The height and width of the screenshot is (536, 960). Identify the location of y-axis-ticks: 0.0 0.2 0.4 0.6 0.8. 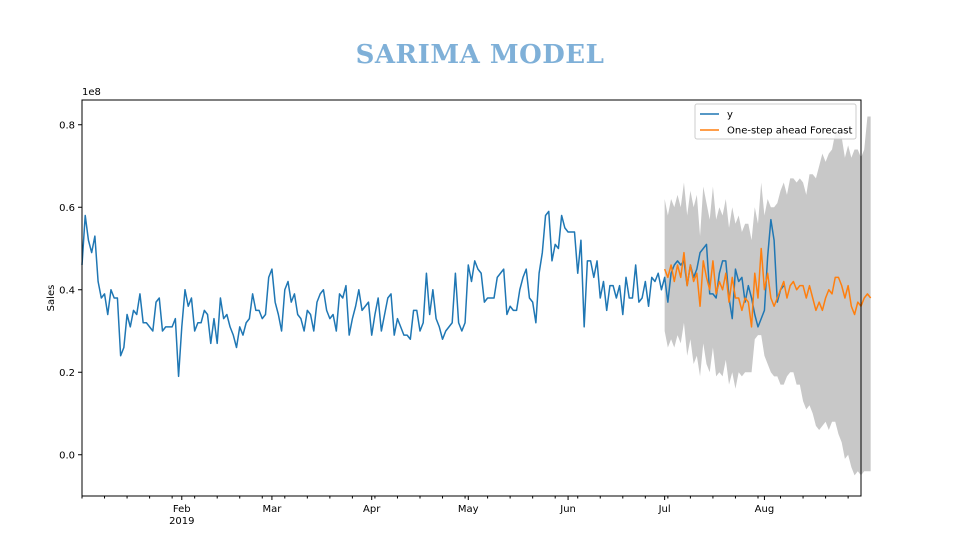
(70, 290).